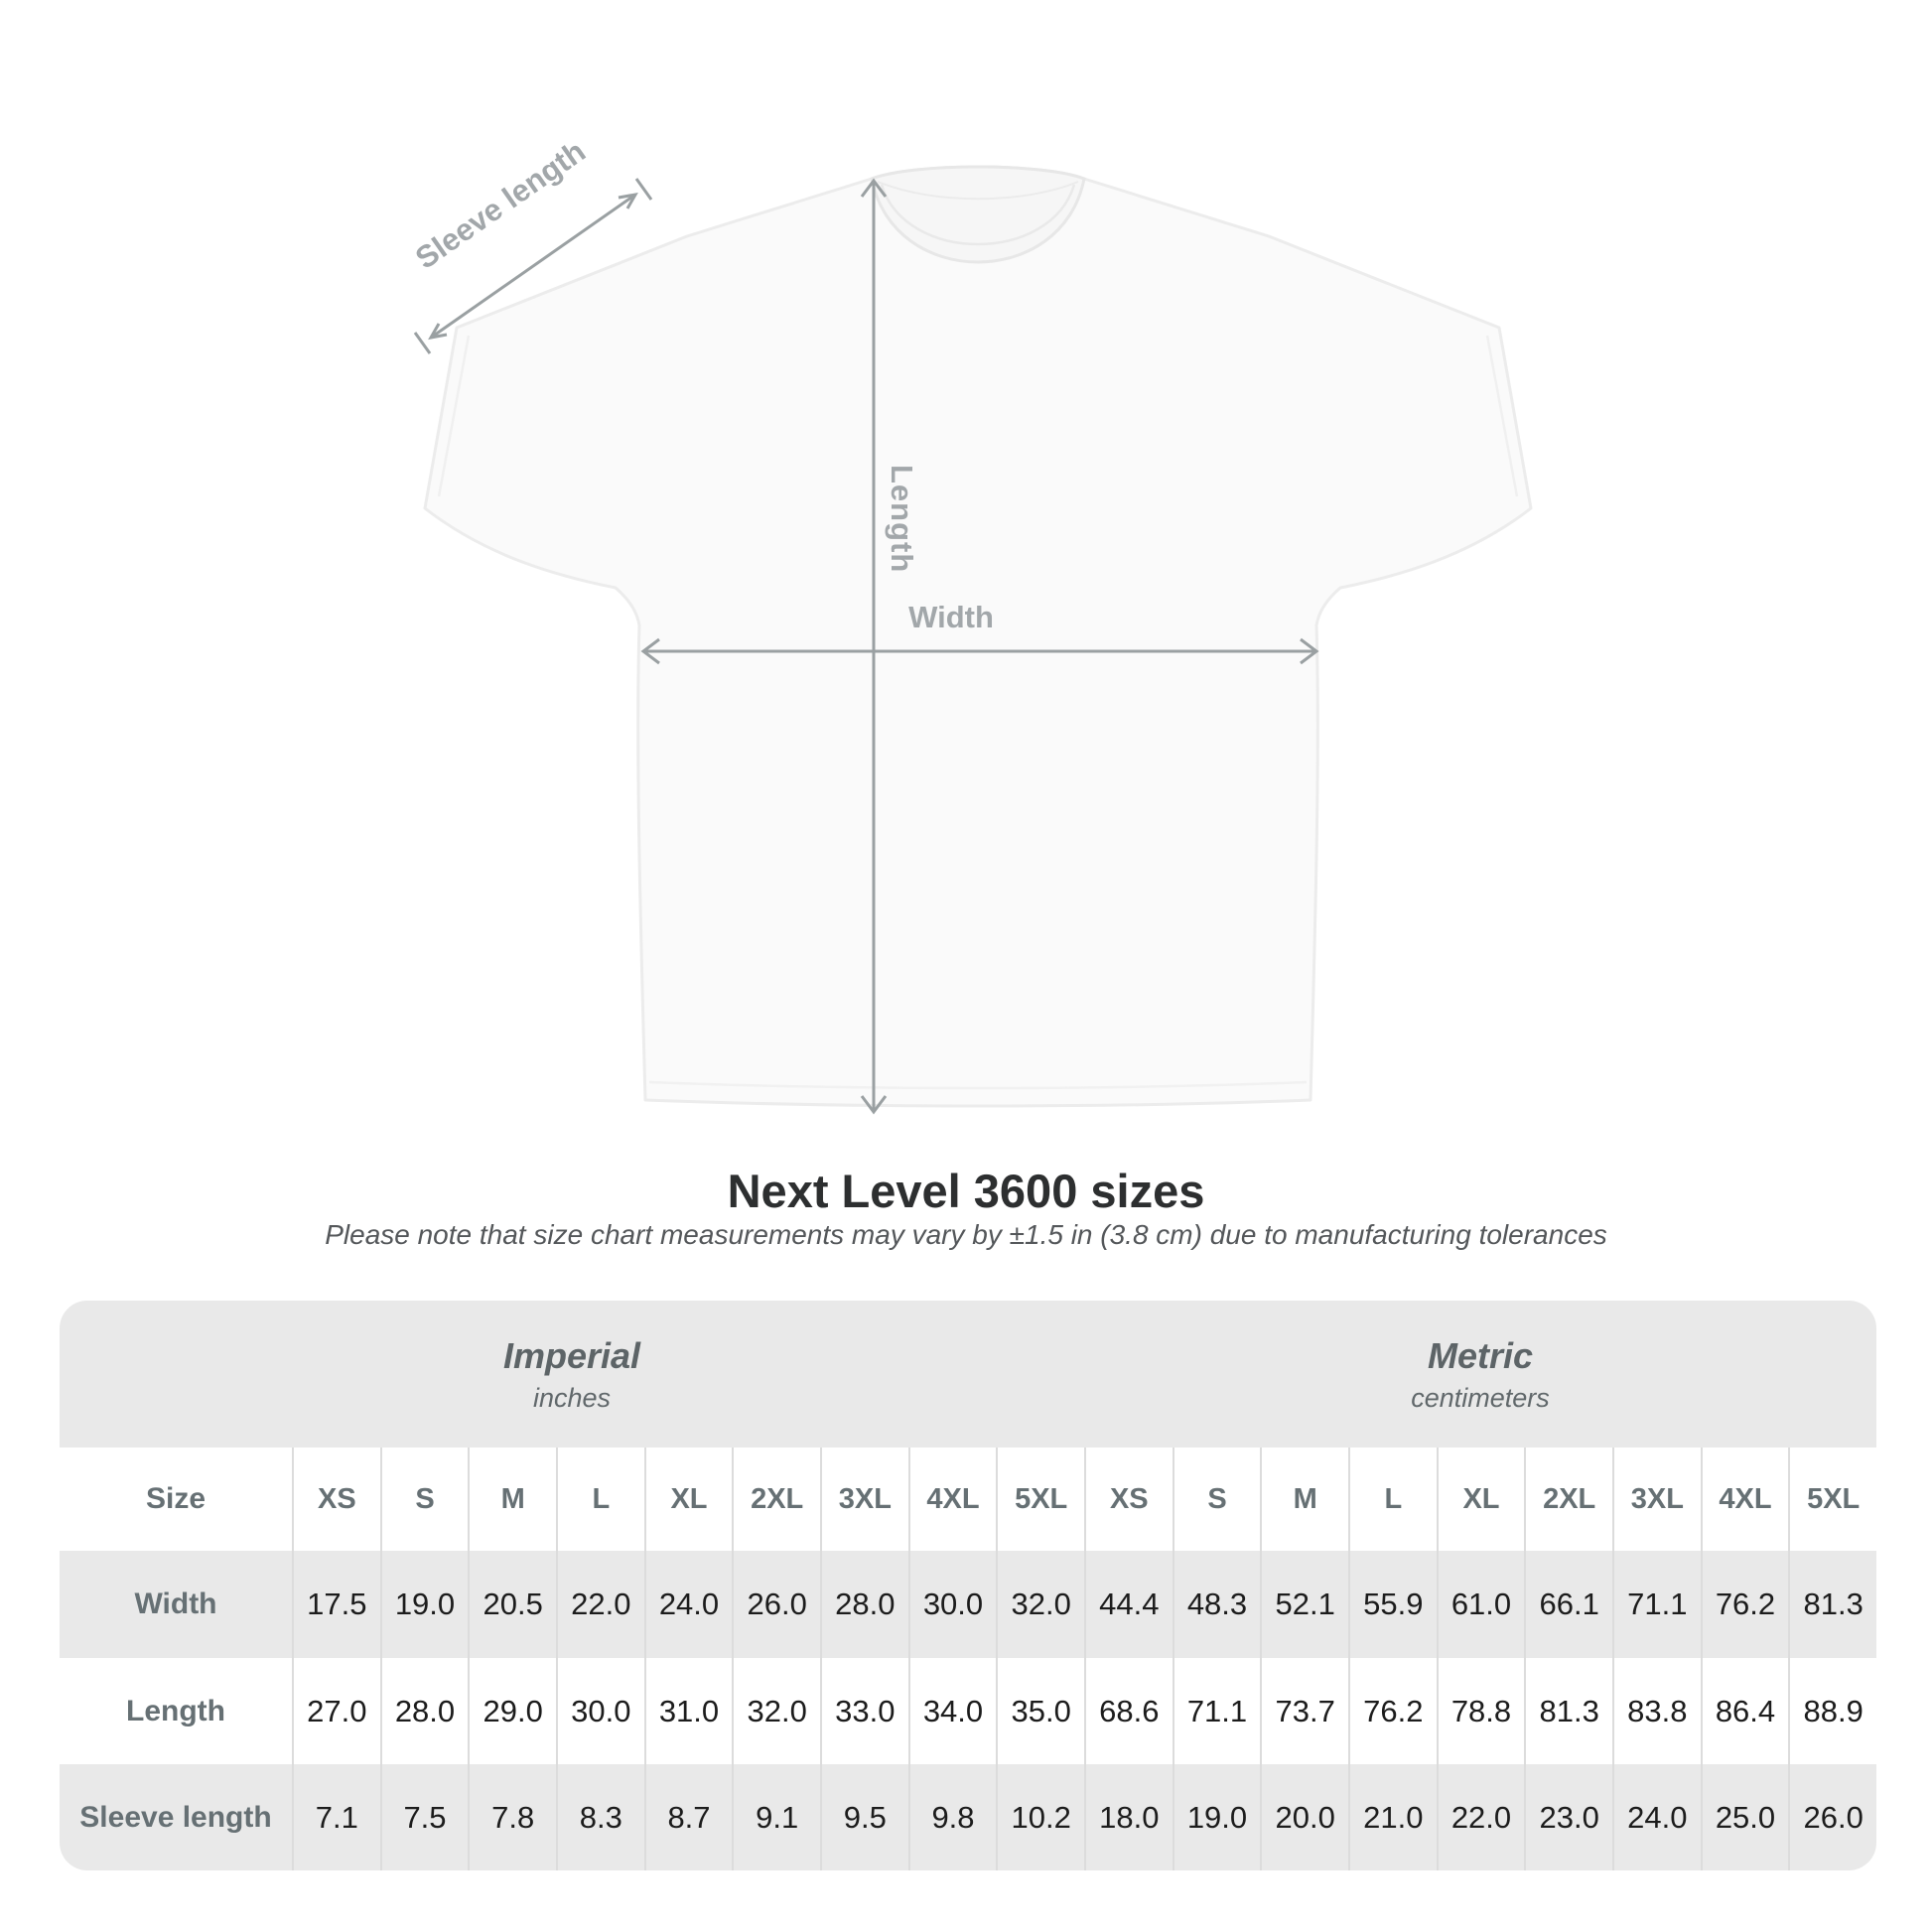 Image resolution: width=1932 pixels, height=1932 pixels. What do you see at coordinates (336, 1817) in the screenshot?
I see `value-cell-imperial: 7.1` at bounding box center [336, 1817].